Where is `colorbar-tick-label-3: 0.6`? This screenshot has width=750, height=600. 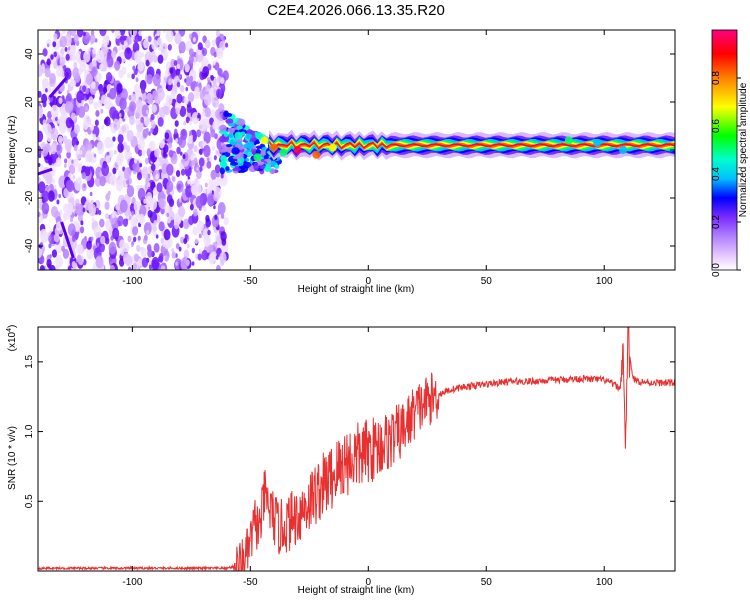
colorbar-tick-label-3: 0.6 is located at coordinates (716, 126).